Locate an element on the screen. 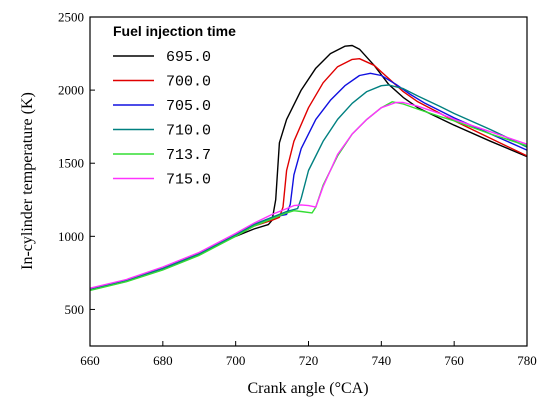 The width and height of the screenshot is (550, 412). legend-label-4: 713.7 is located at coordinates (188, 155).